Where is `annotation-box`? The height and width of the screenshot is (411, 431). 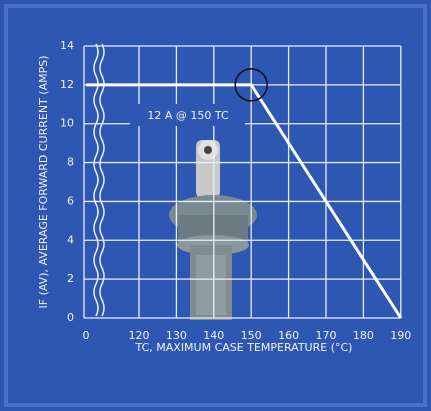 annotation-box is located at coordinates (187, 115).